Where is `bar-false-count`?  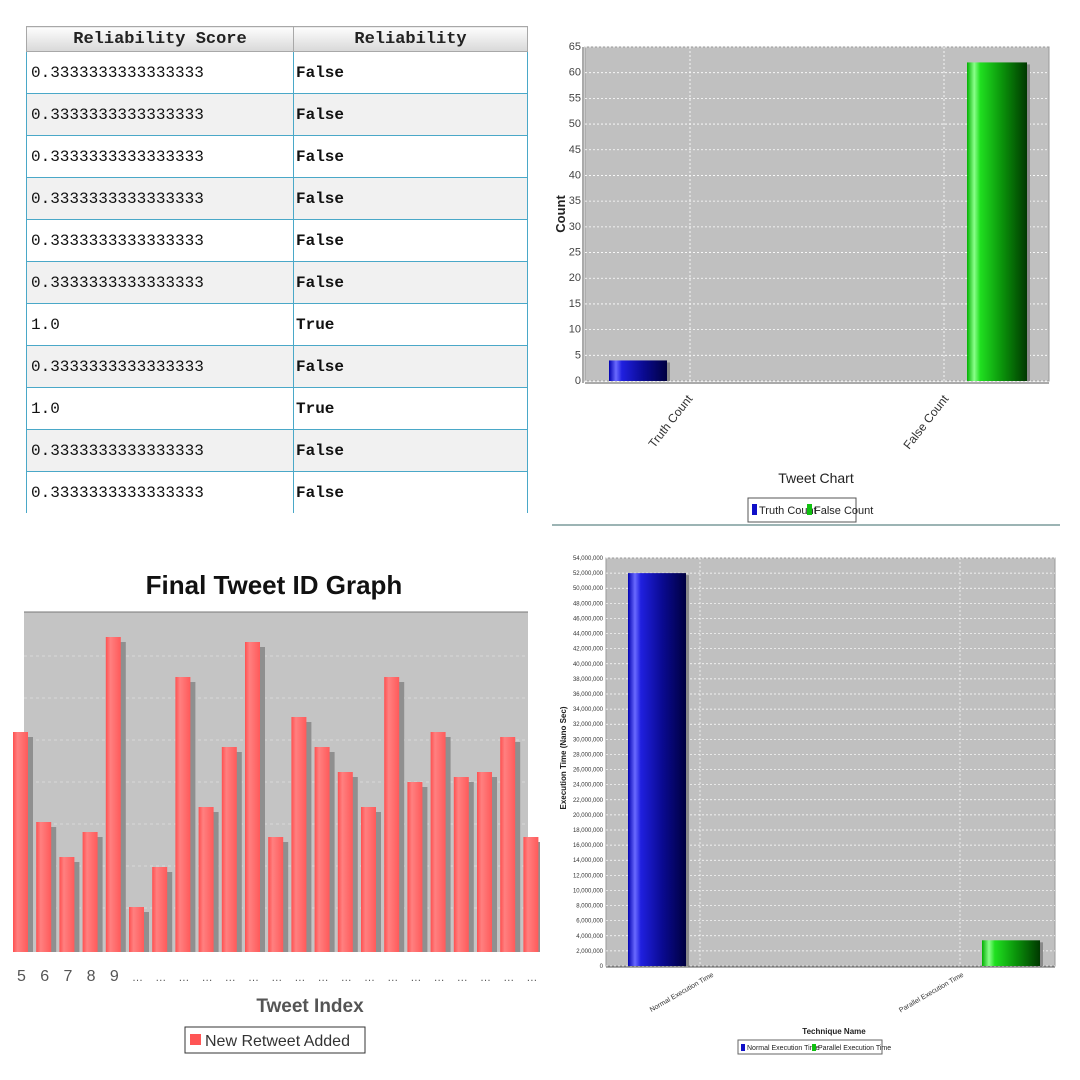 bar-false-count is located at coordinates (997, 222).